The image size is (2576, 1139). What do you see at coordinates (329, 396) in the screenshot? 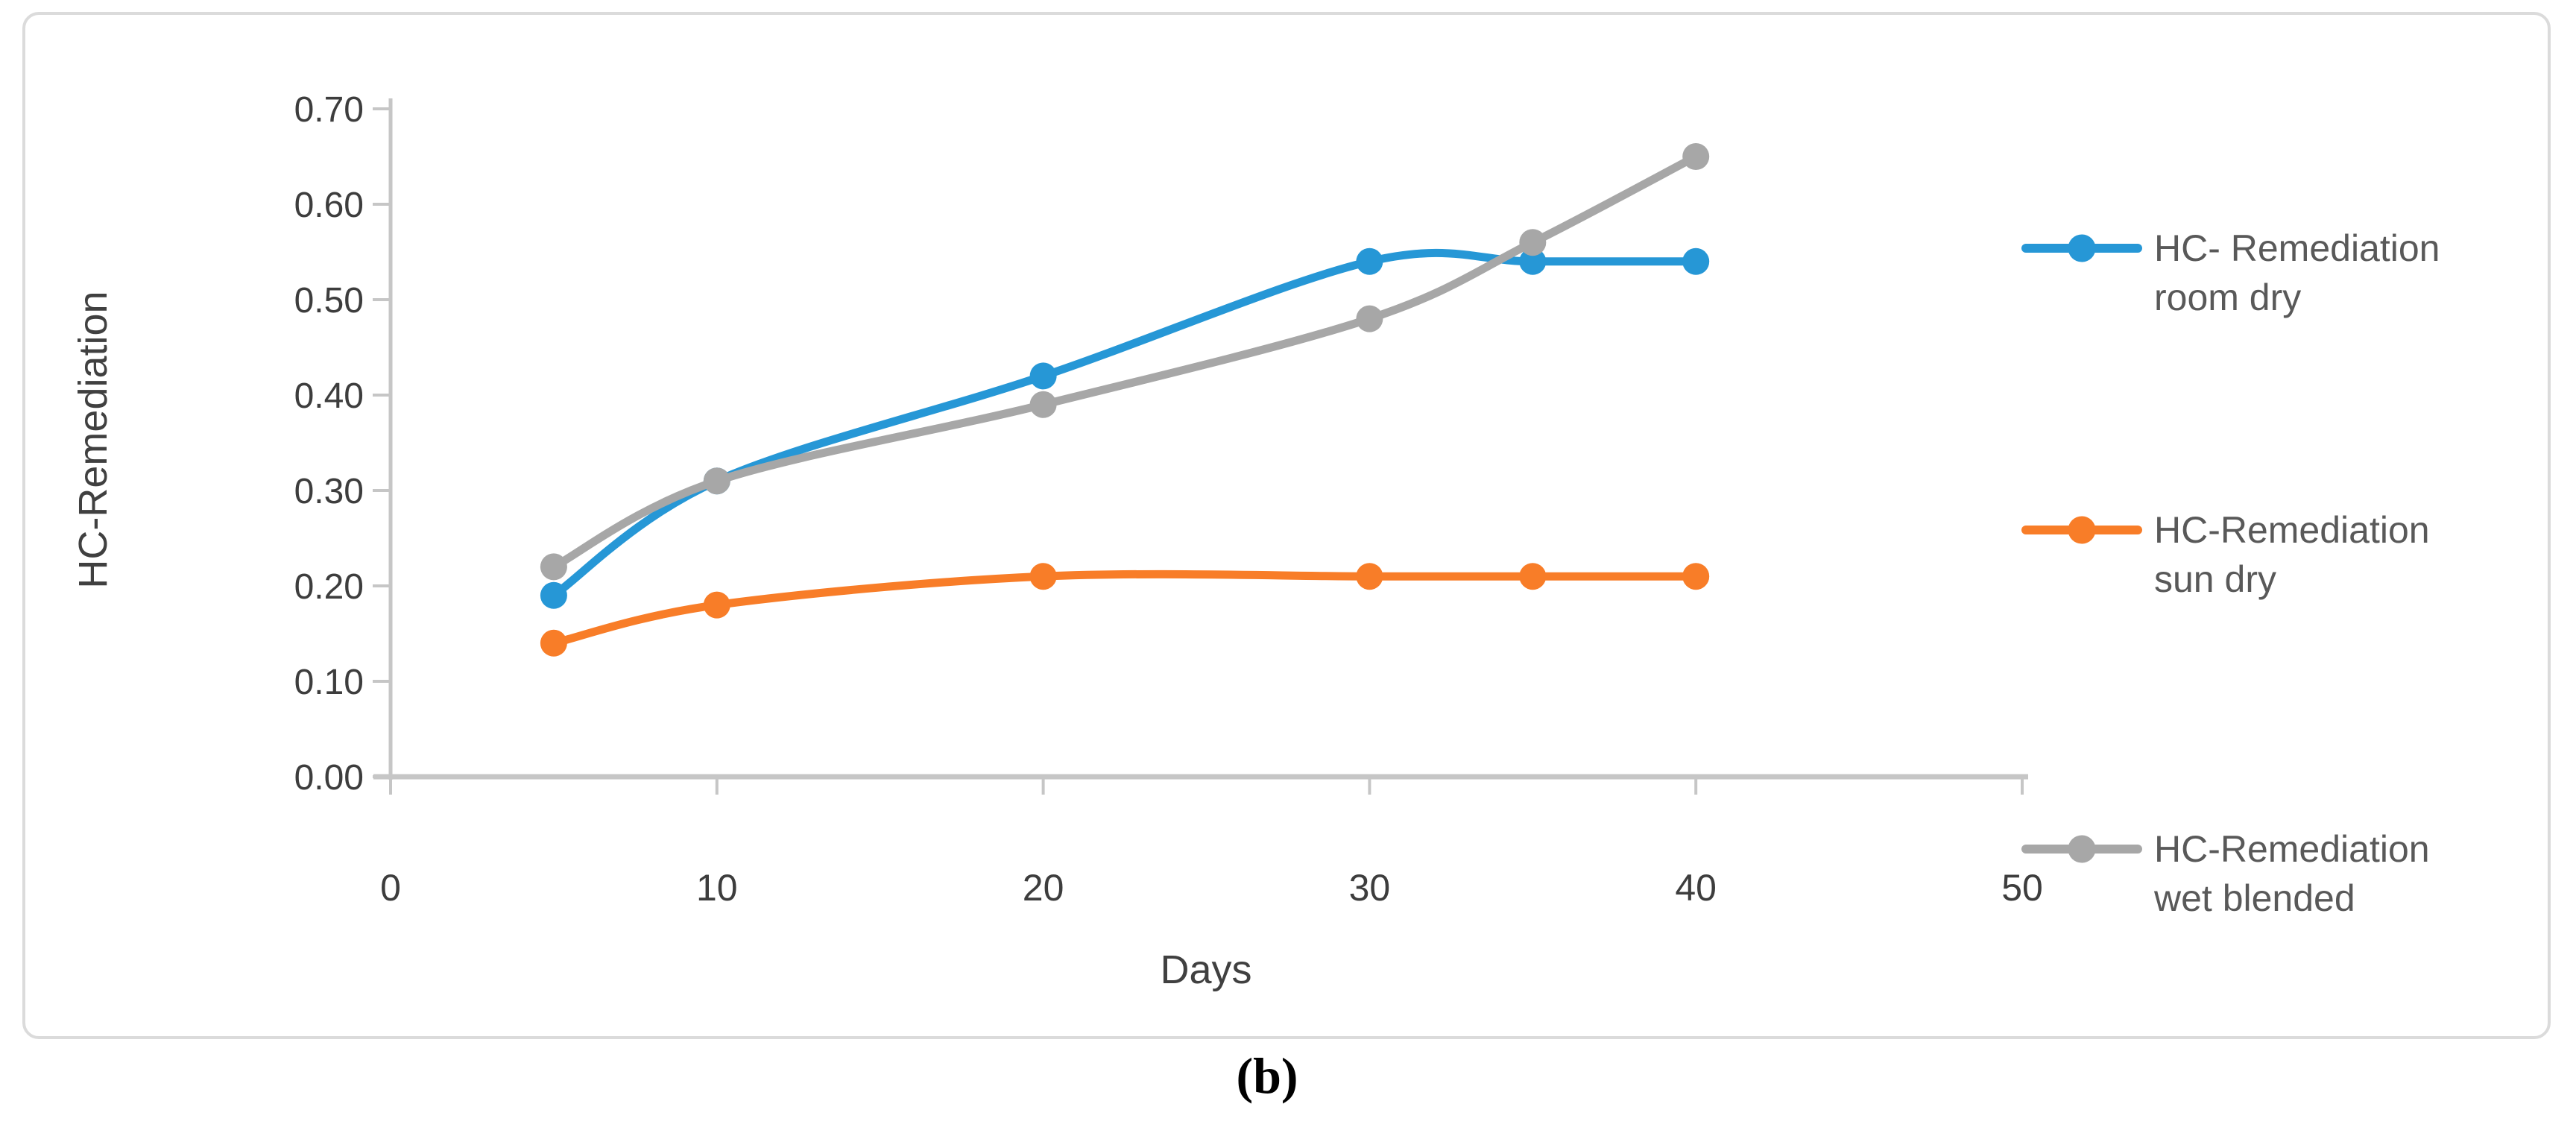
I see `y-tick-label: 0.40` at bounding box center [329, 396].